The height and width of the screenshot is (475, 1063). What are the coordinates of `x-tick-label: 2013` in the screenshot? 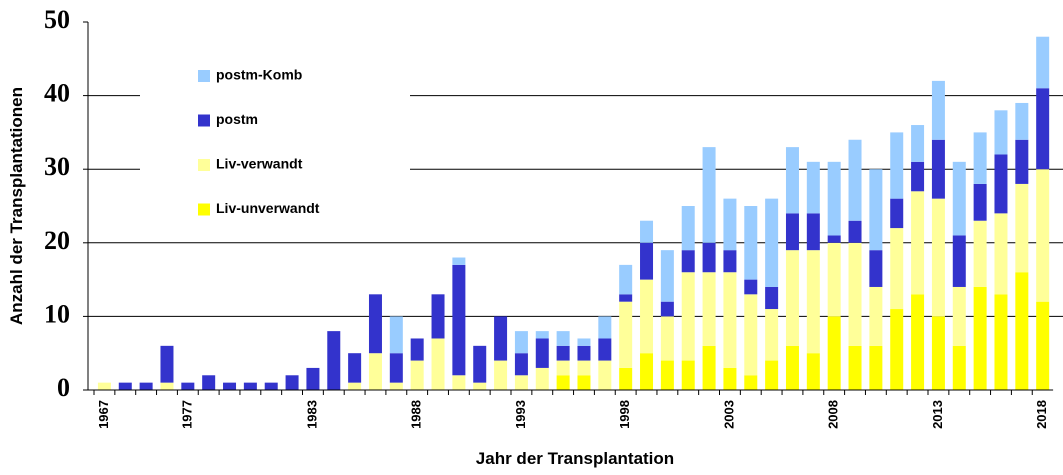 It's located at (937, 414).